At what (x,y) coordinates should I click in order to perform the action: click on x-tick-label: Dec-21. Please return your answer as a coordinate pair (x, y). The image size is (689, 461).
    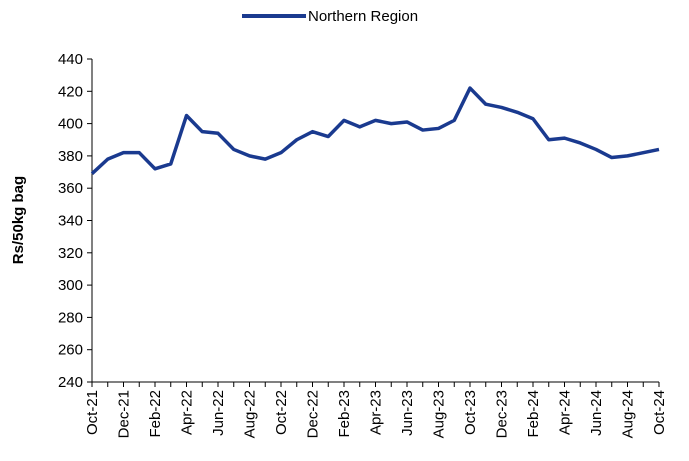
    Looking at the image, I should click on (124, 414).